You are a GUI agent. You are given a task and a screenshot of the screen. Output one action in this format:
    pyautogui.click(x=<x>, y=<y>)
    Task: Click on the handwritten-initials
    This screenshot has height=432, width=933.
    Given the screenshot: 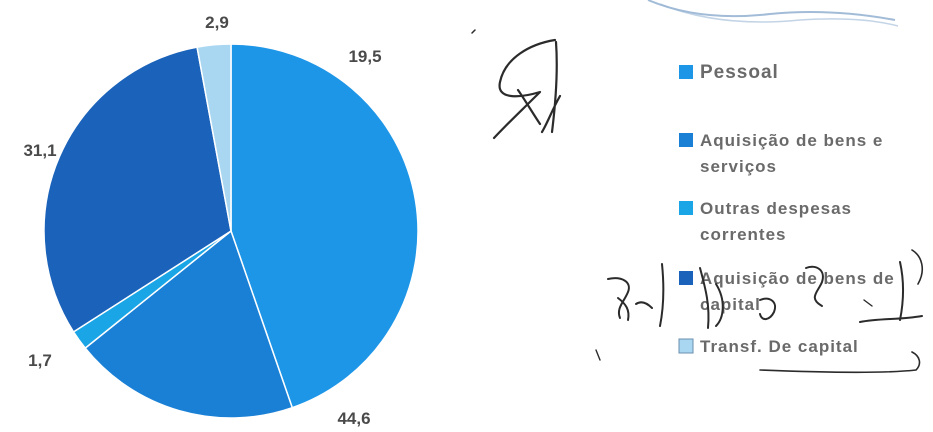 What is the action you would take?
    pyautogui.click(x=759, y=311)
    